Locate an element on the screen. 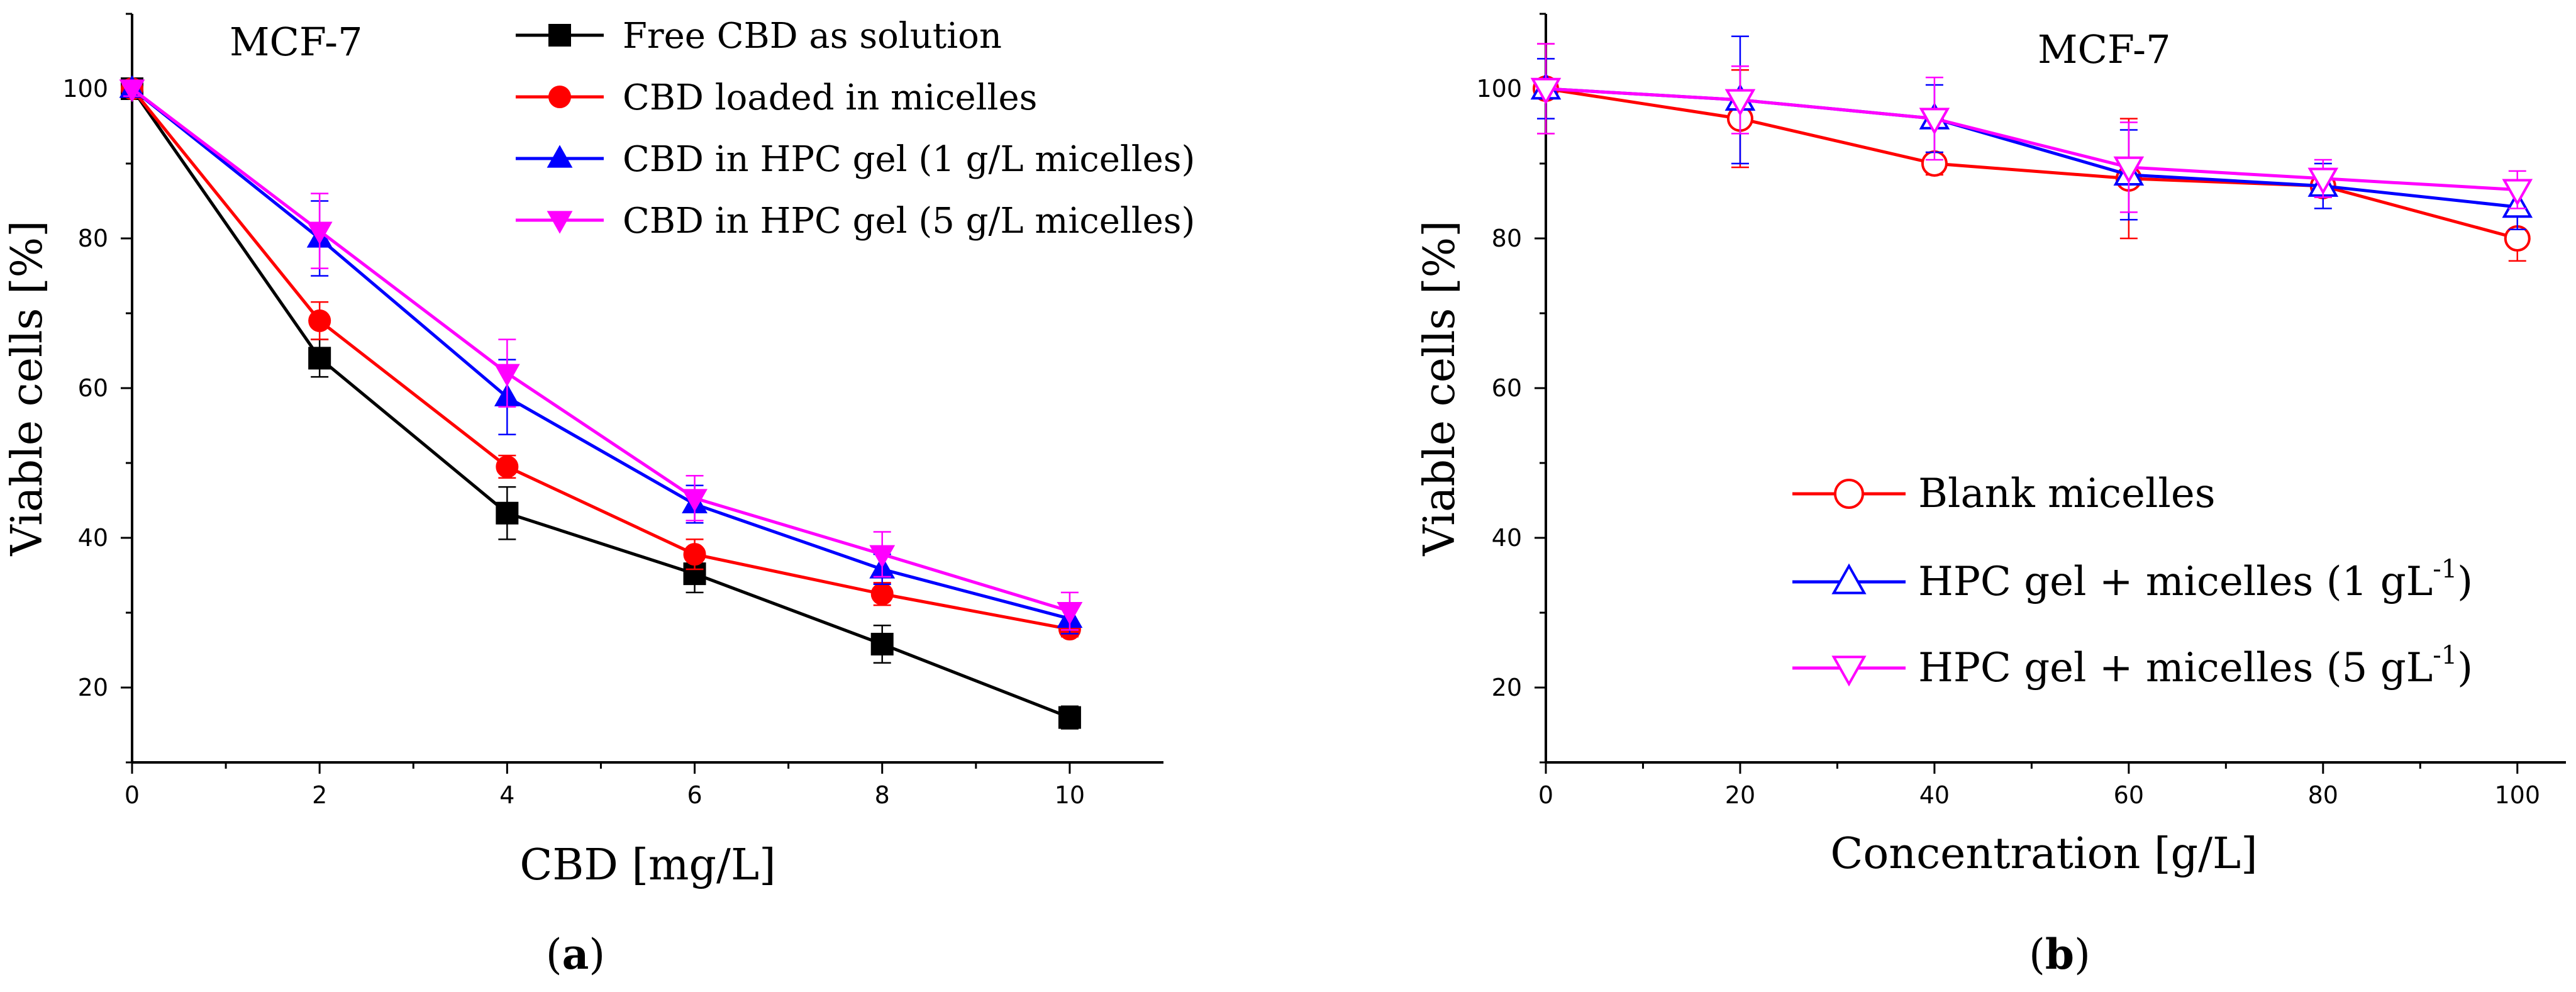 The image size is (2576, 992). legend-marker-circle is located at coordinates (559, 97).